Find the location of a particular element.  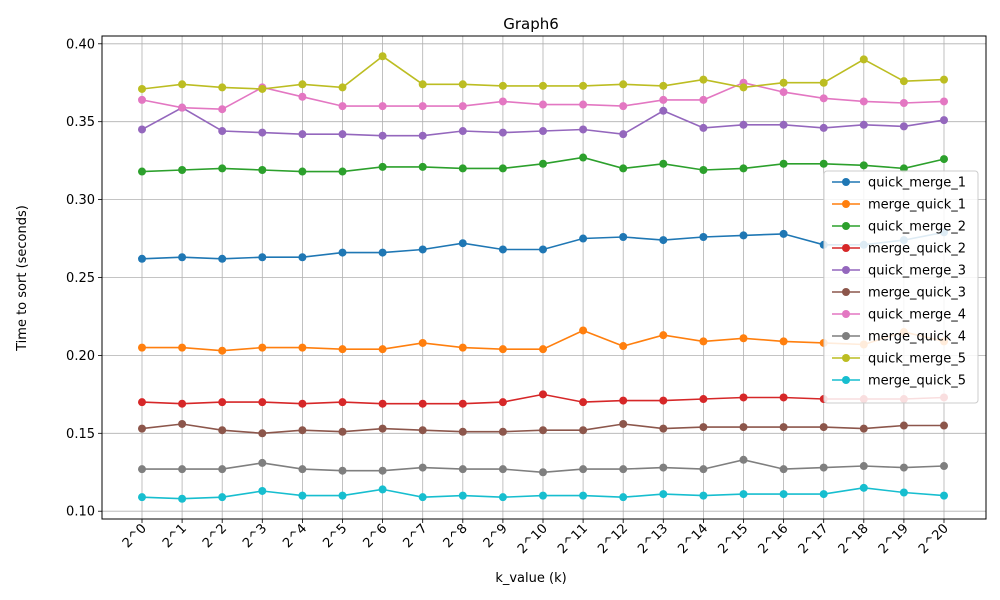

x-tick-label: 2^2 is located at coordinates (215, 536).